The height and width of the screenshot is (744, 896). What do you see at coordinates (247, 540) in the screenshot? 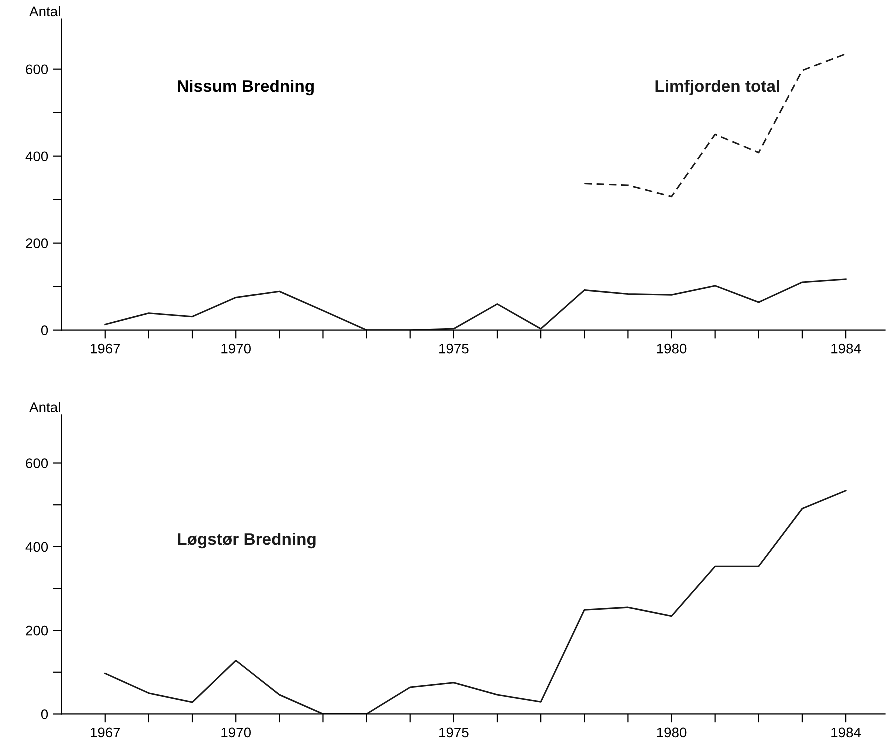
I see `text: Løgstør Bredning` at bounding box center [247, 540].